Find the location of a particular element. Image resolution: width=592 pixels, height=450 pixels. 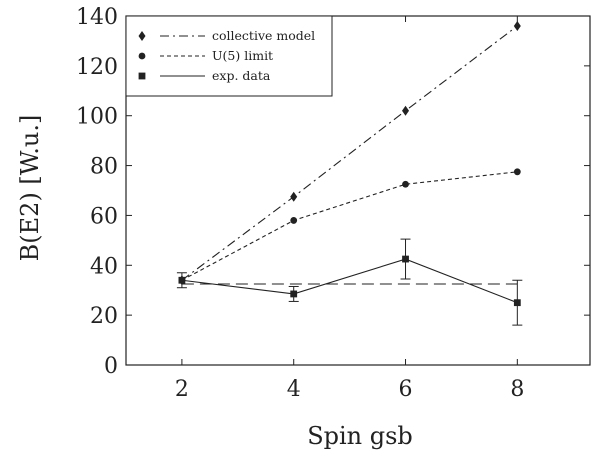

error-bars is located at coordinates (349, 282).